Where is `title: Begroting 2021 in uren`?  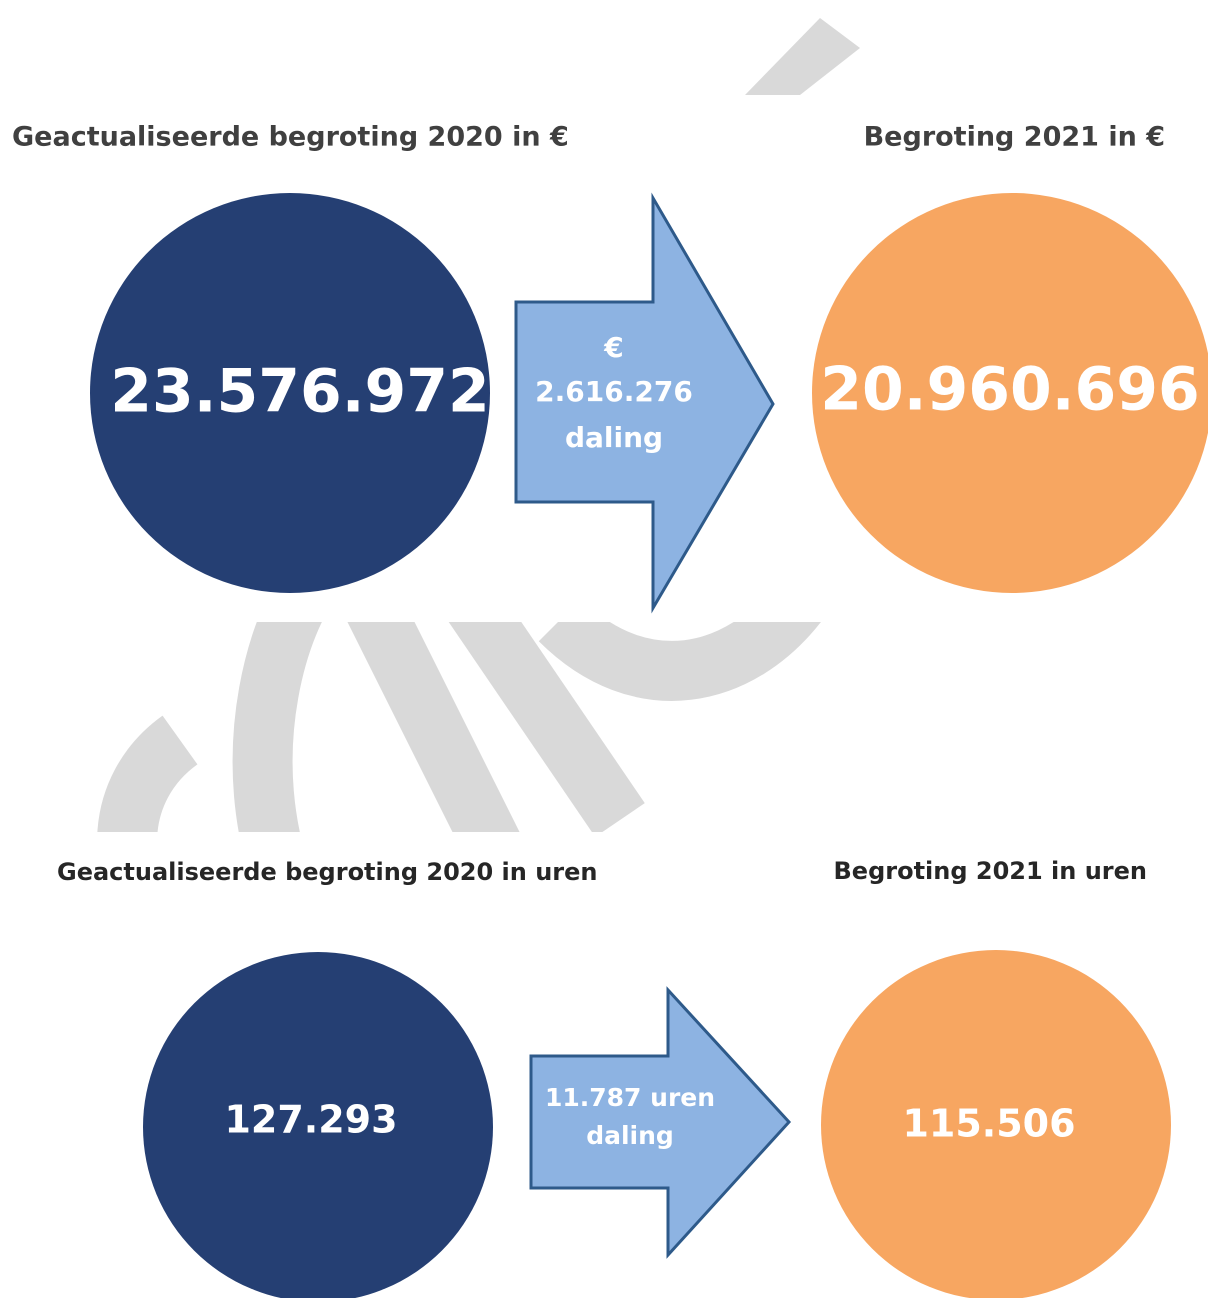 title: Begroting 2021 in uren is located at coordinates (991, 871).